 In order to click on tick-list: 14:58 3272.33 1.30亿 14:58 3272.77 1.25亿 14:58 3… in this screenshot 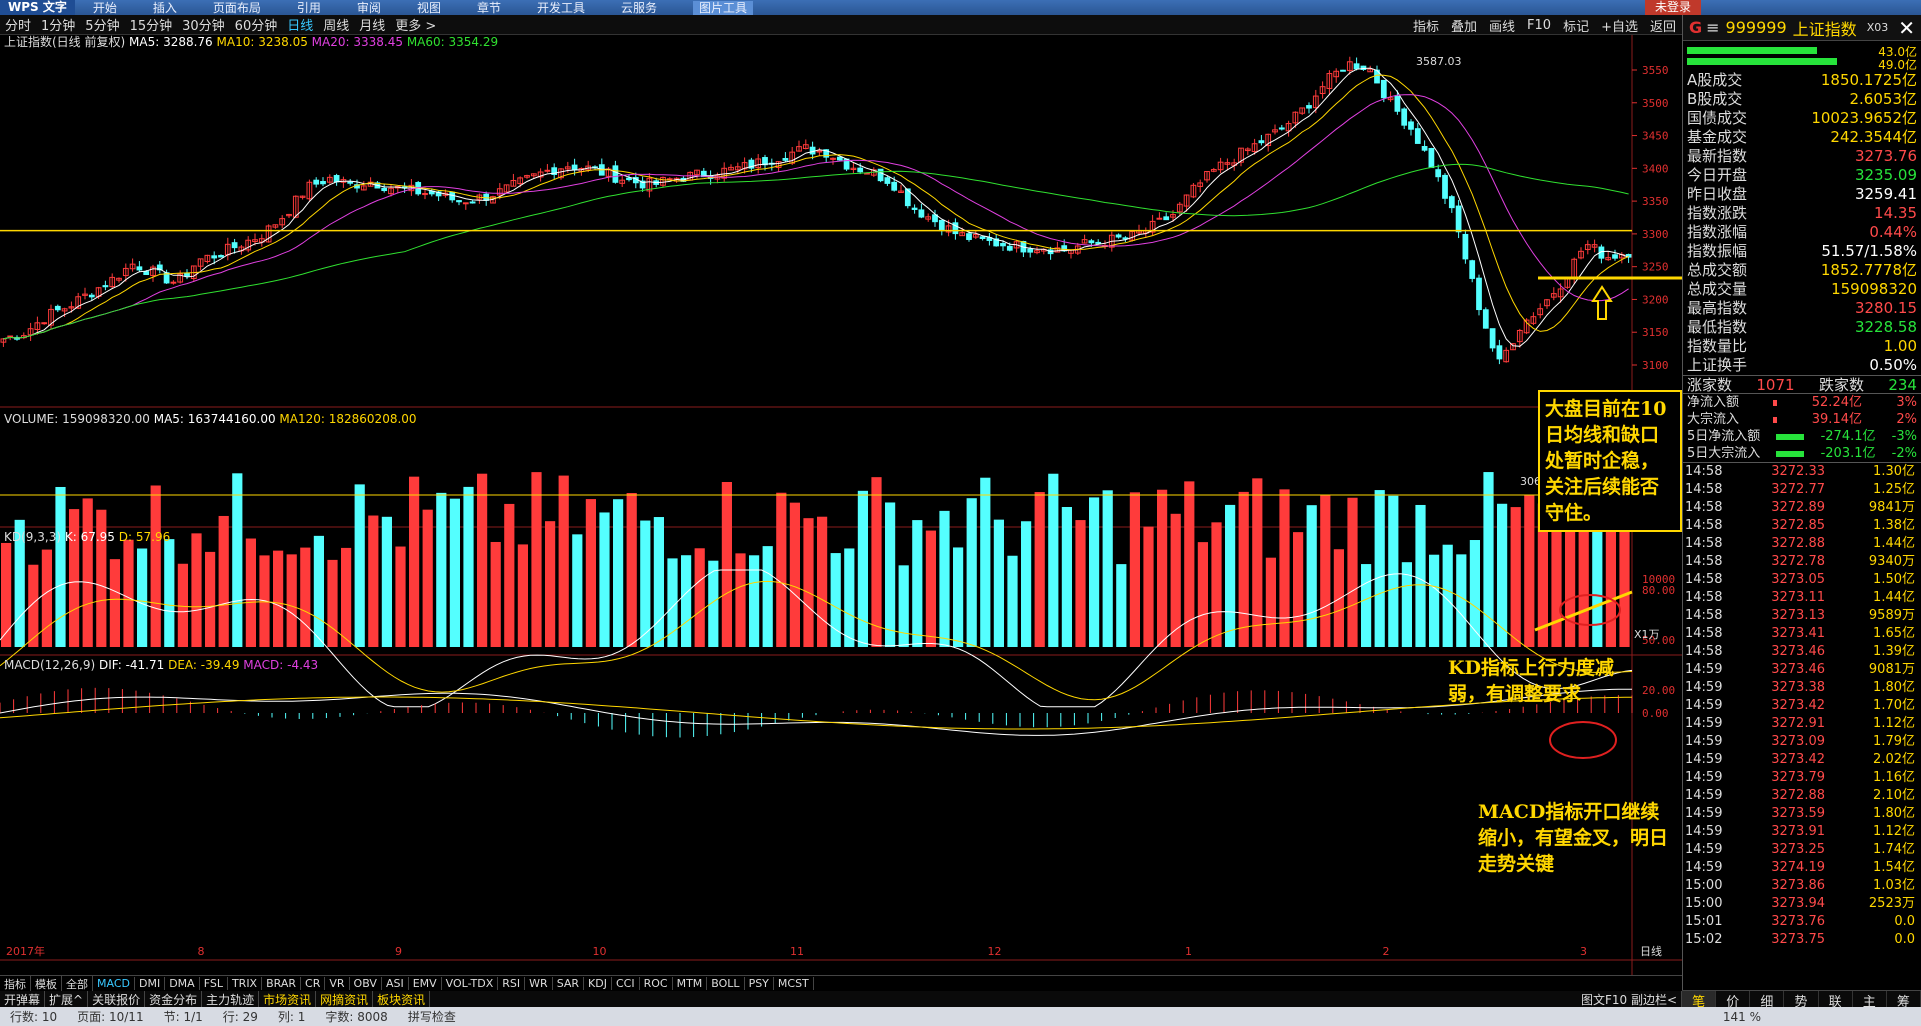, I will do `click(1802, 705)`.